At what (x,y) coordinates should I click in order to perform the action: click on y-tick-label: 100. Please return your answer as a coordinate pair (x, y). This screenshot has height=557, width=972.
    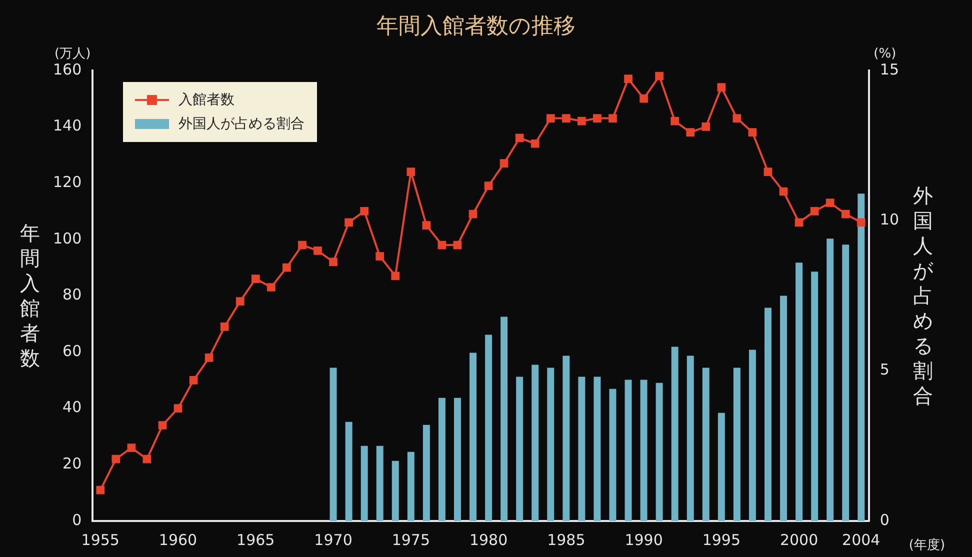
    Looking at the image, I should click on (67, 238).